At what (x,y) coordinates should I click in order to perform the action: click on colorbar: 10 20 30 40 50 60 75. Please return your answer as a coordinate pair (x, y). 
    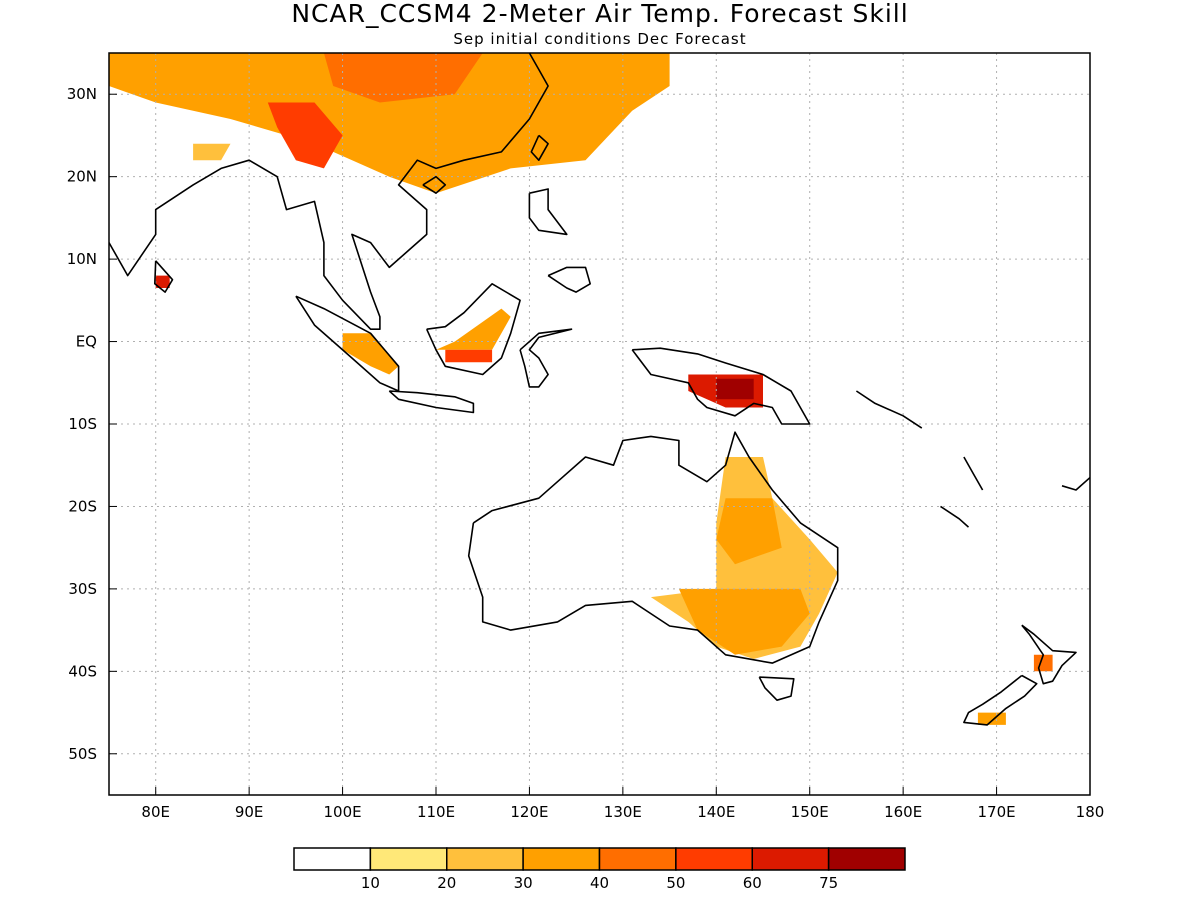
    Looking at the image, I should click on (599, 869).